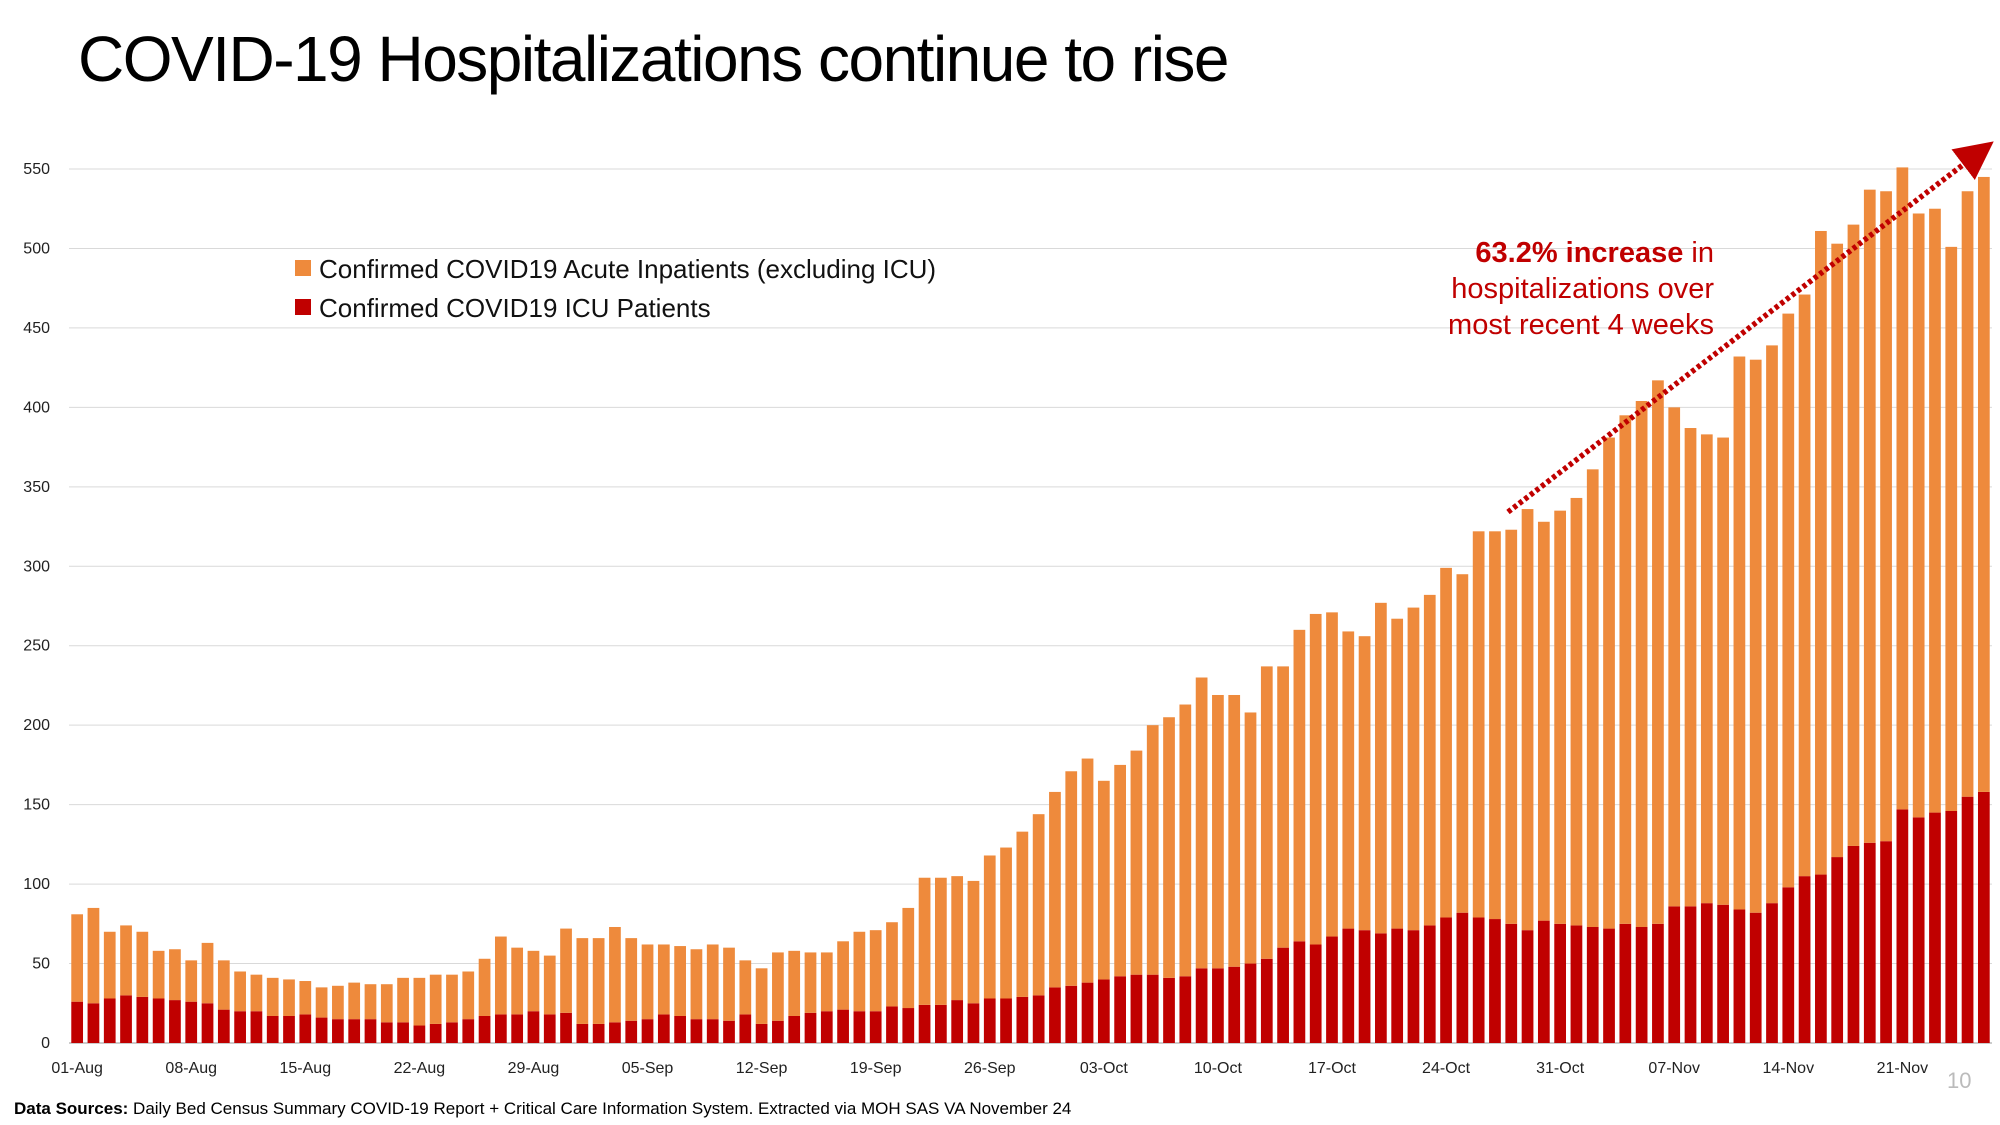  I want to click on y-tick-label: 50, so click(41, 964).